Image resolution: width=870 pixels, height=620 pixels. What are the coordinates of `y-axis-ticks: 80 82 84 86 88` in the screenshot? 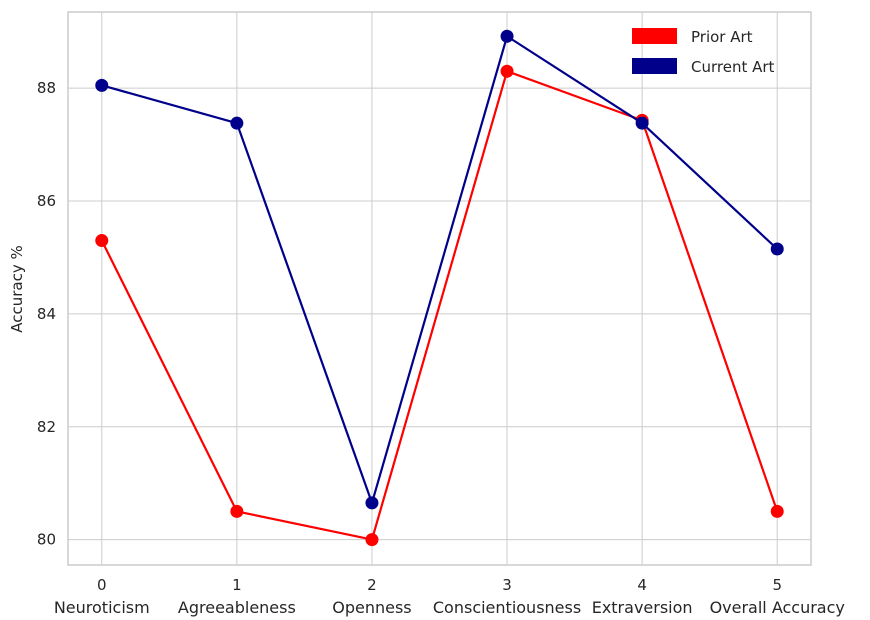 It's located at (46, 313).